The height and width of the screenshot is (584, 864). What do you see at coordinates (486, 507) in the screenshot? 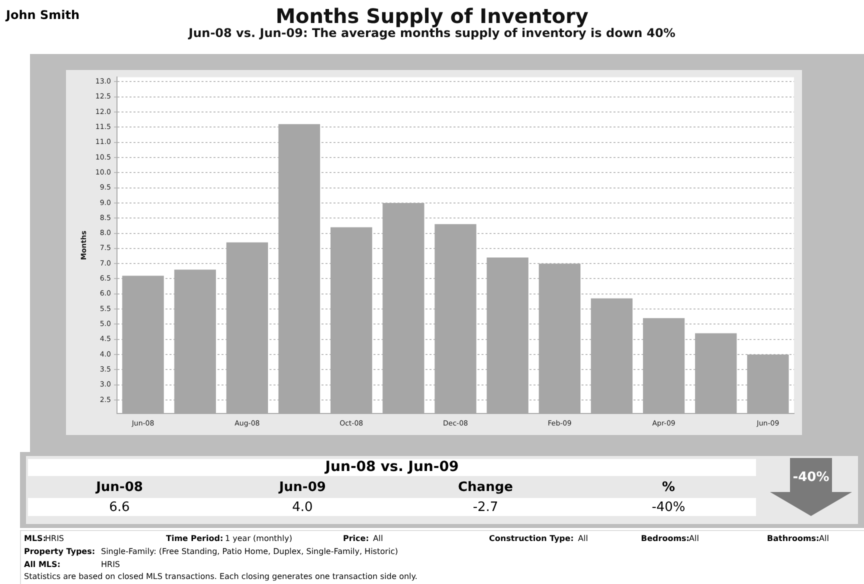
I see `text: -2.7` at bounding box center [486, 507].